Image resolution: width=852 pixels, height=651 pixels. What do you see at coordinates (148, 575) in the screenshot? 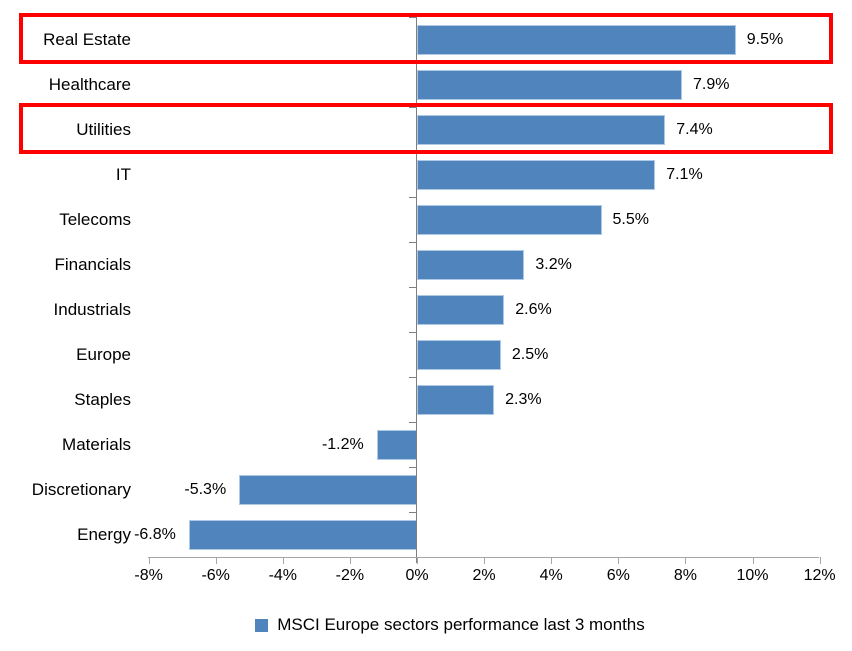
I see `x-tick-label--8-: -8%` at bounding box center [148, 575].